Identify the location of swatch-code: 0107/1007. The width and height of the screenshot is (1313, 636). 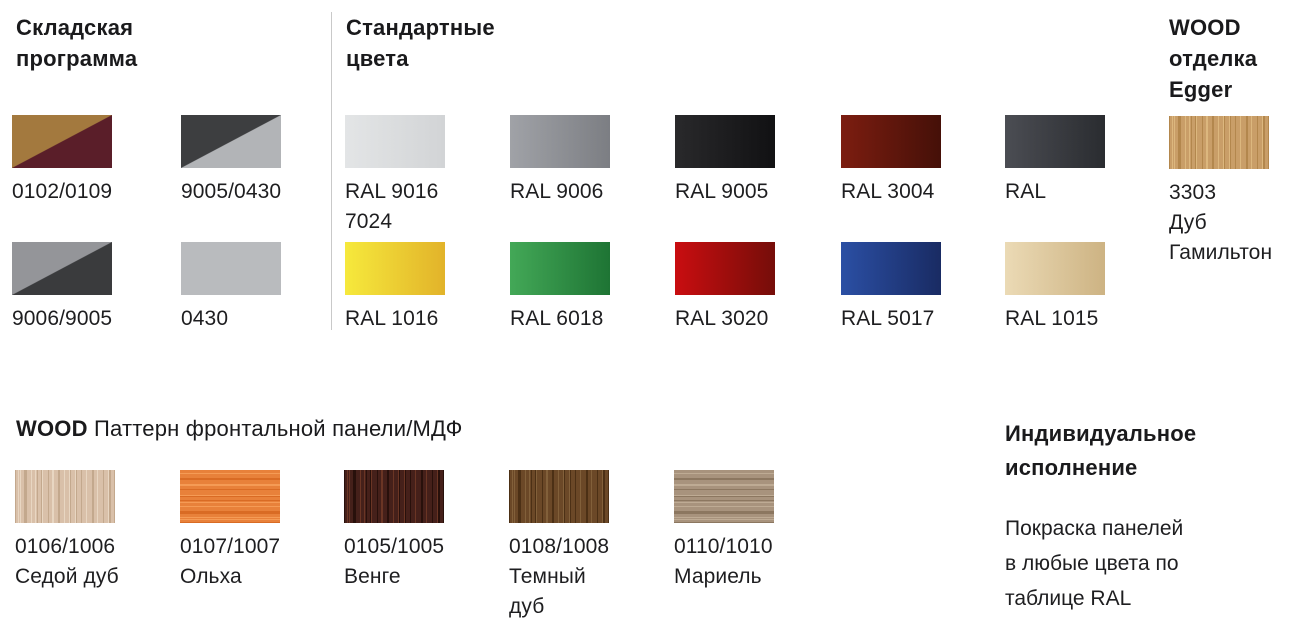
(230, 546).